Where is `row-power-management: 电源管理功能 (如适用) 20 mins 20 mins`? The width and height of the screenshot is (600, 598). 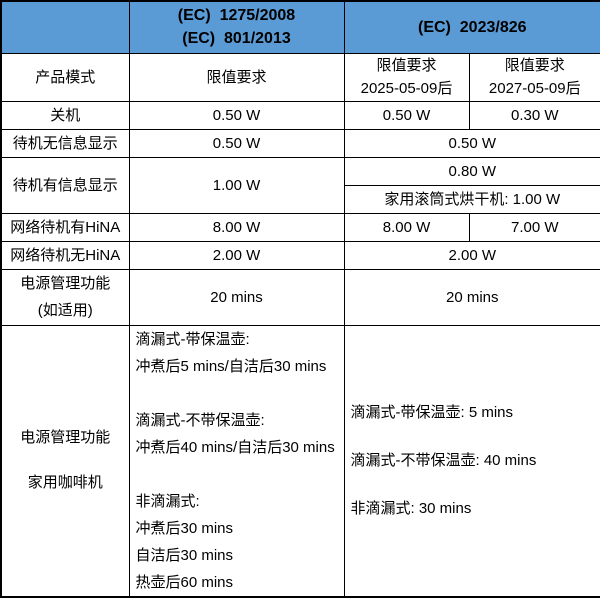 row-power-management: 电源管理功能 (如适用) 20 mins 20 mins is located at coordinates (300, 297).